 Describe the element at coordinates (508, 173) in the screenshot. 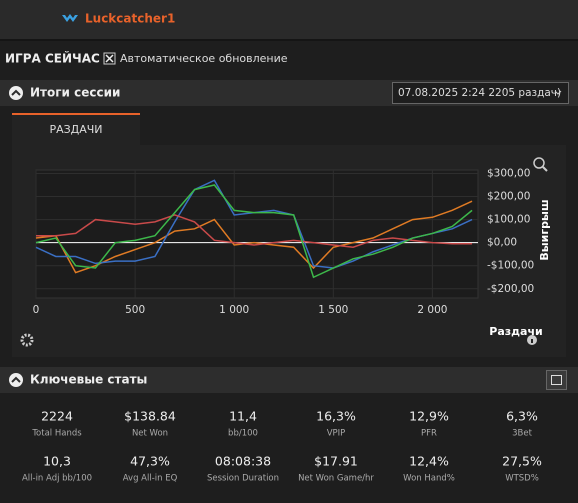

I see `y-tick-label: $300,00` at that location.